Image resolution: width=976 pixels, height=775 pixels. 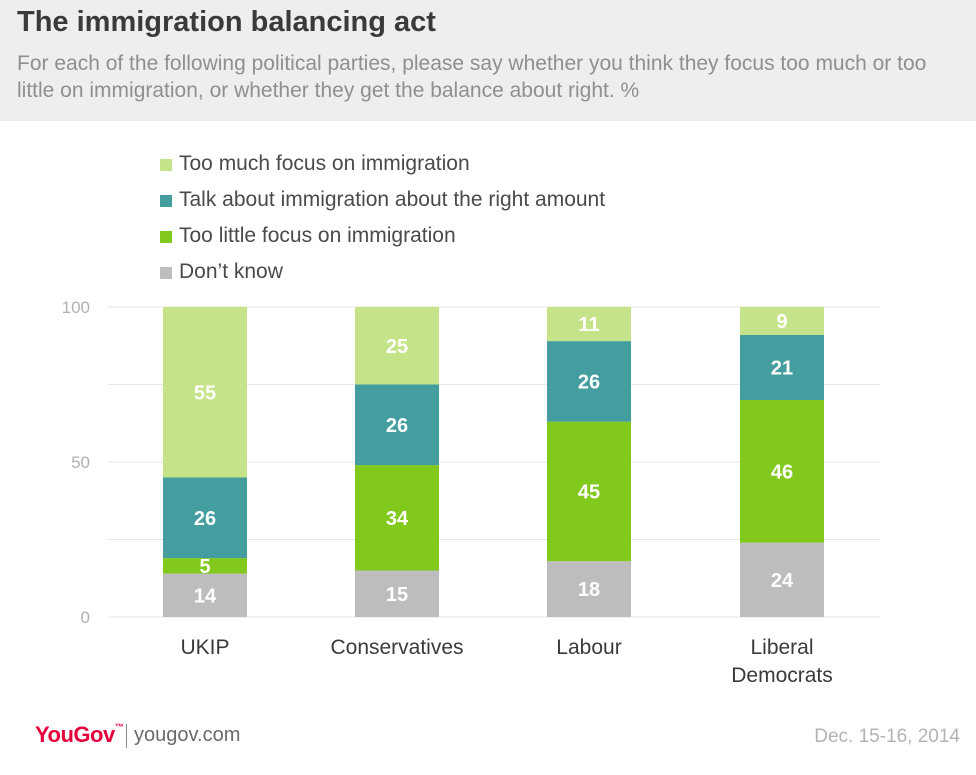 I want to click on data-label: 9, so click(x=781, y=322).